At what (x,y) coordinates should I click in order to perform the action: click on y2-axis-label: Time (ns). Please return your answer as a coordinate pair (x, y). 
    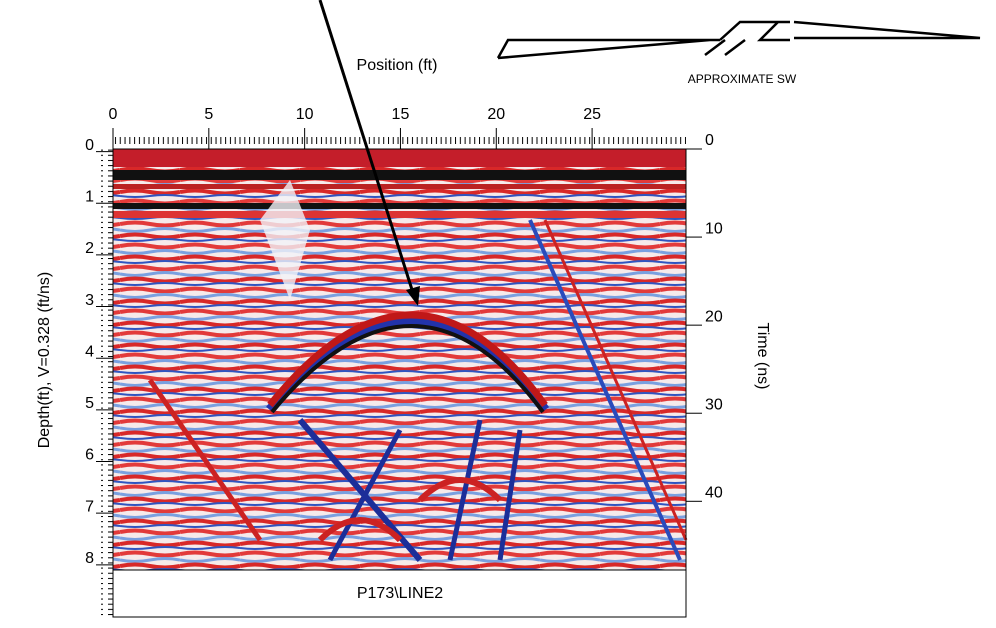
    Looking at the image, I should click on (762, 356).